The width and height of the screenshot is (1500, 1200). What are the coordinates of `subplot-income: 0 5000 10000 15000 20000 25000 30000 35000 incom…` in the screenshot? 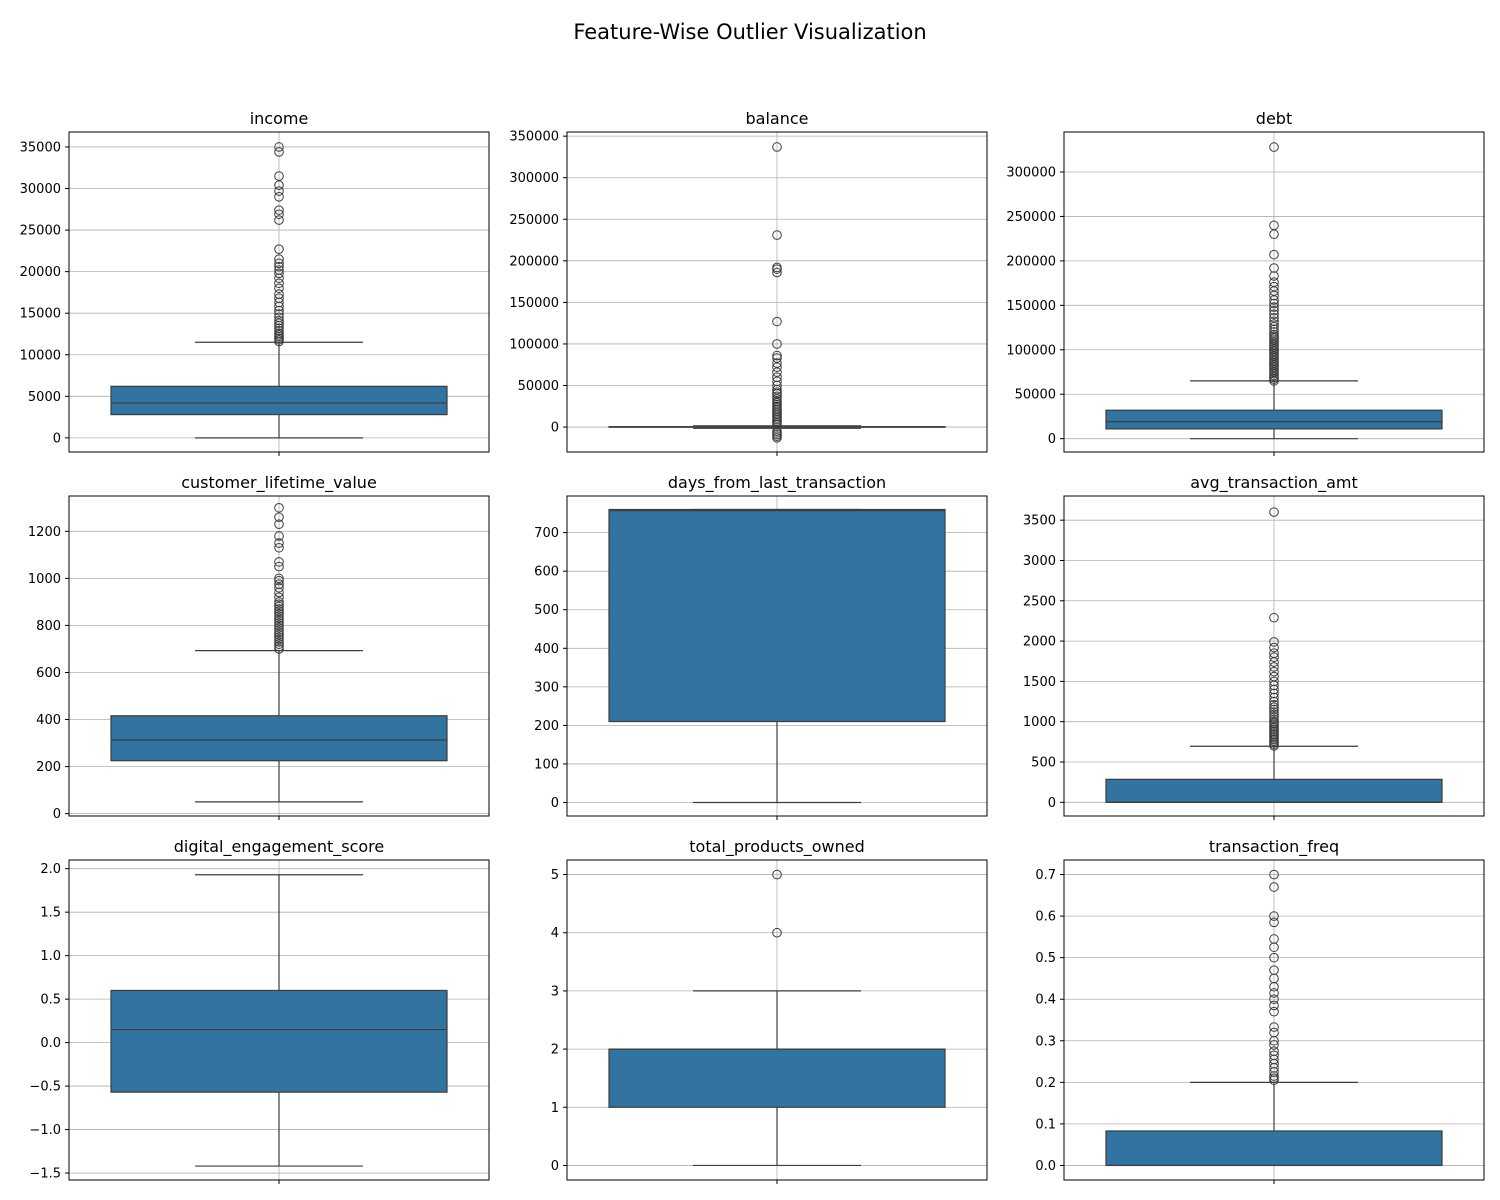 It's located at (255, 282).